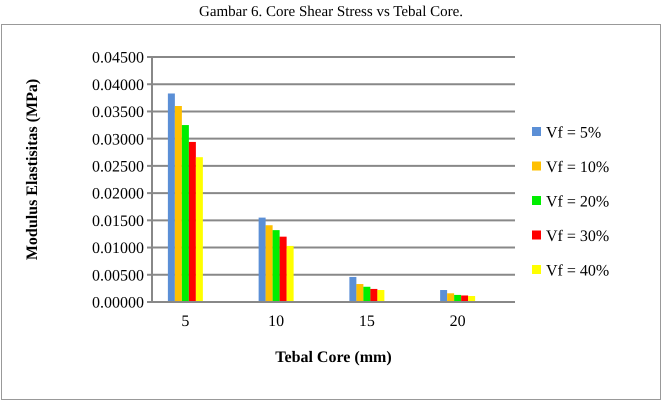 This screenshot has width=662, height=401. I want to click on y-tick-label: 0.03000, so click(118, 139).